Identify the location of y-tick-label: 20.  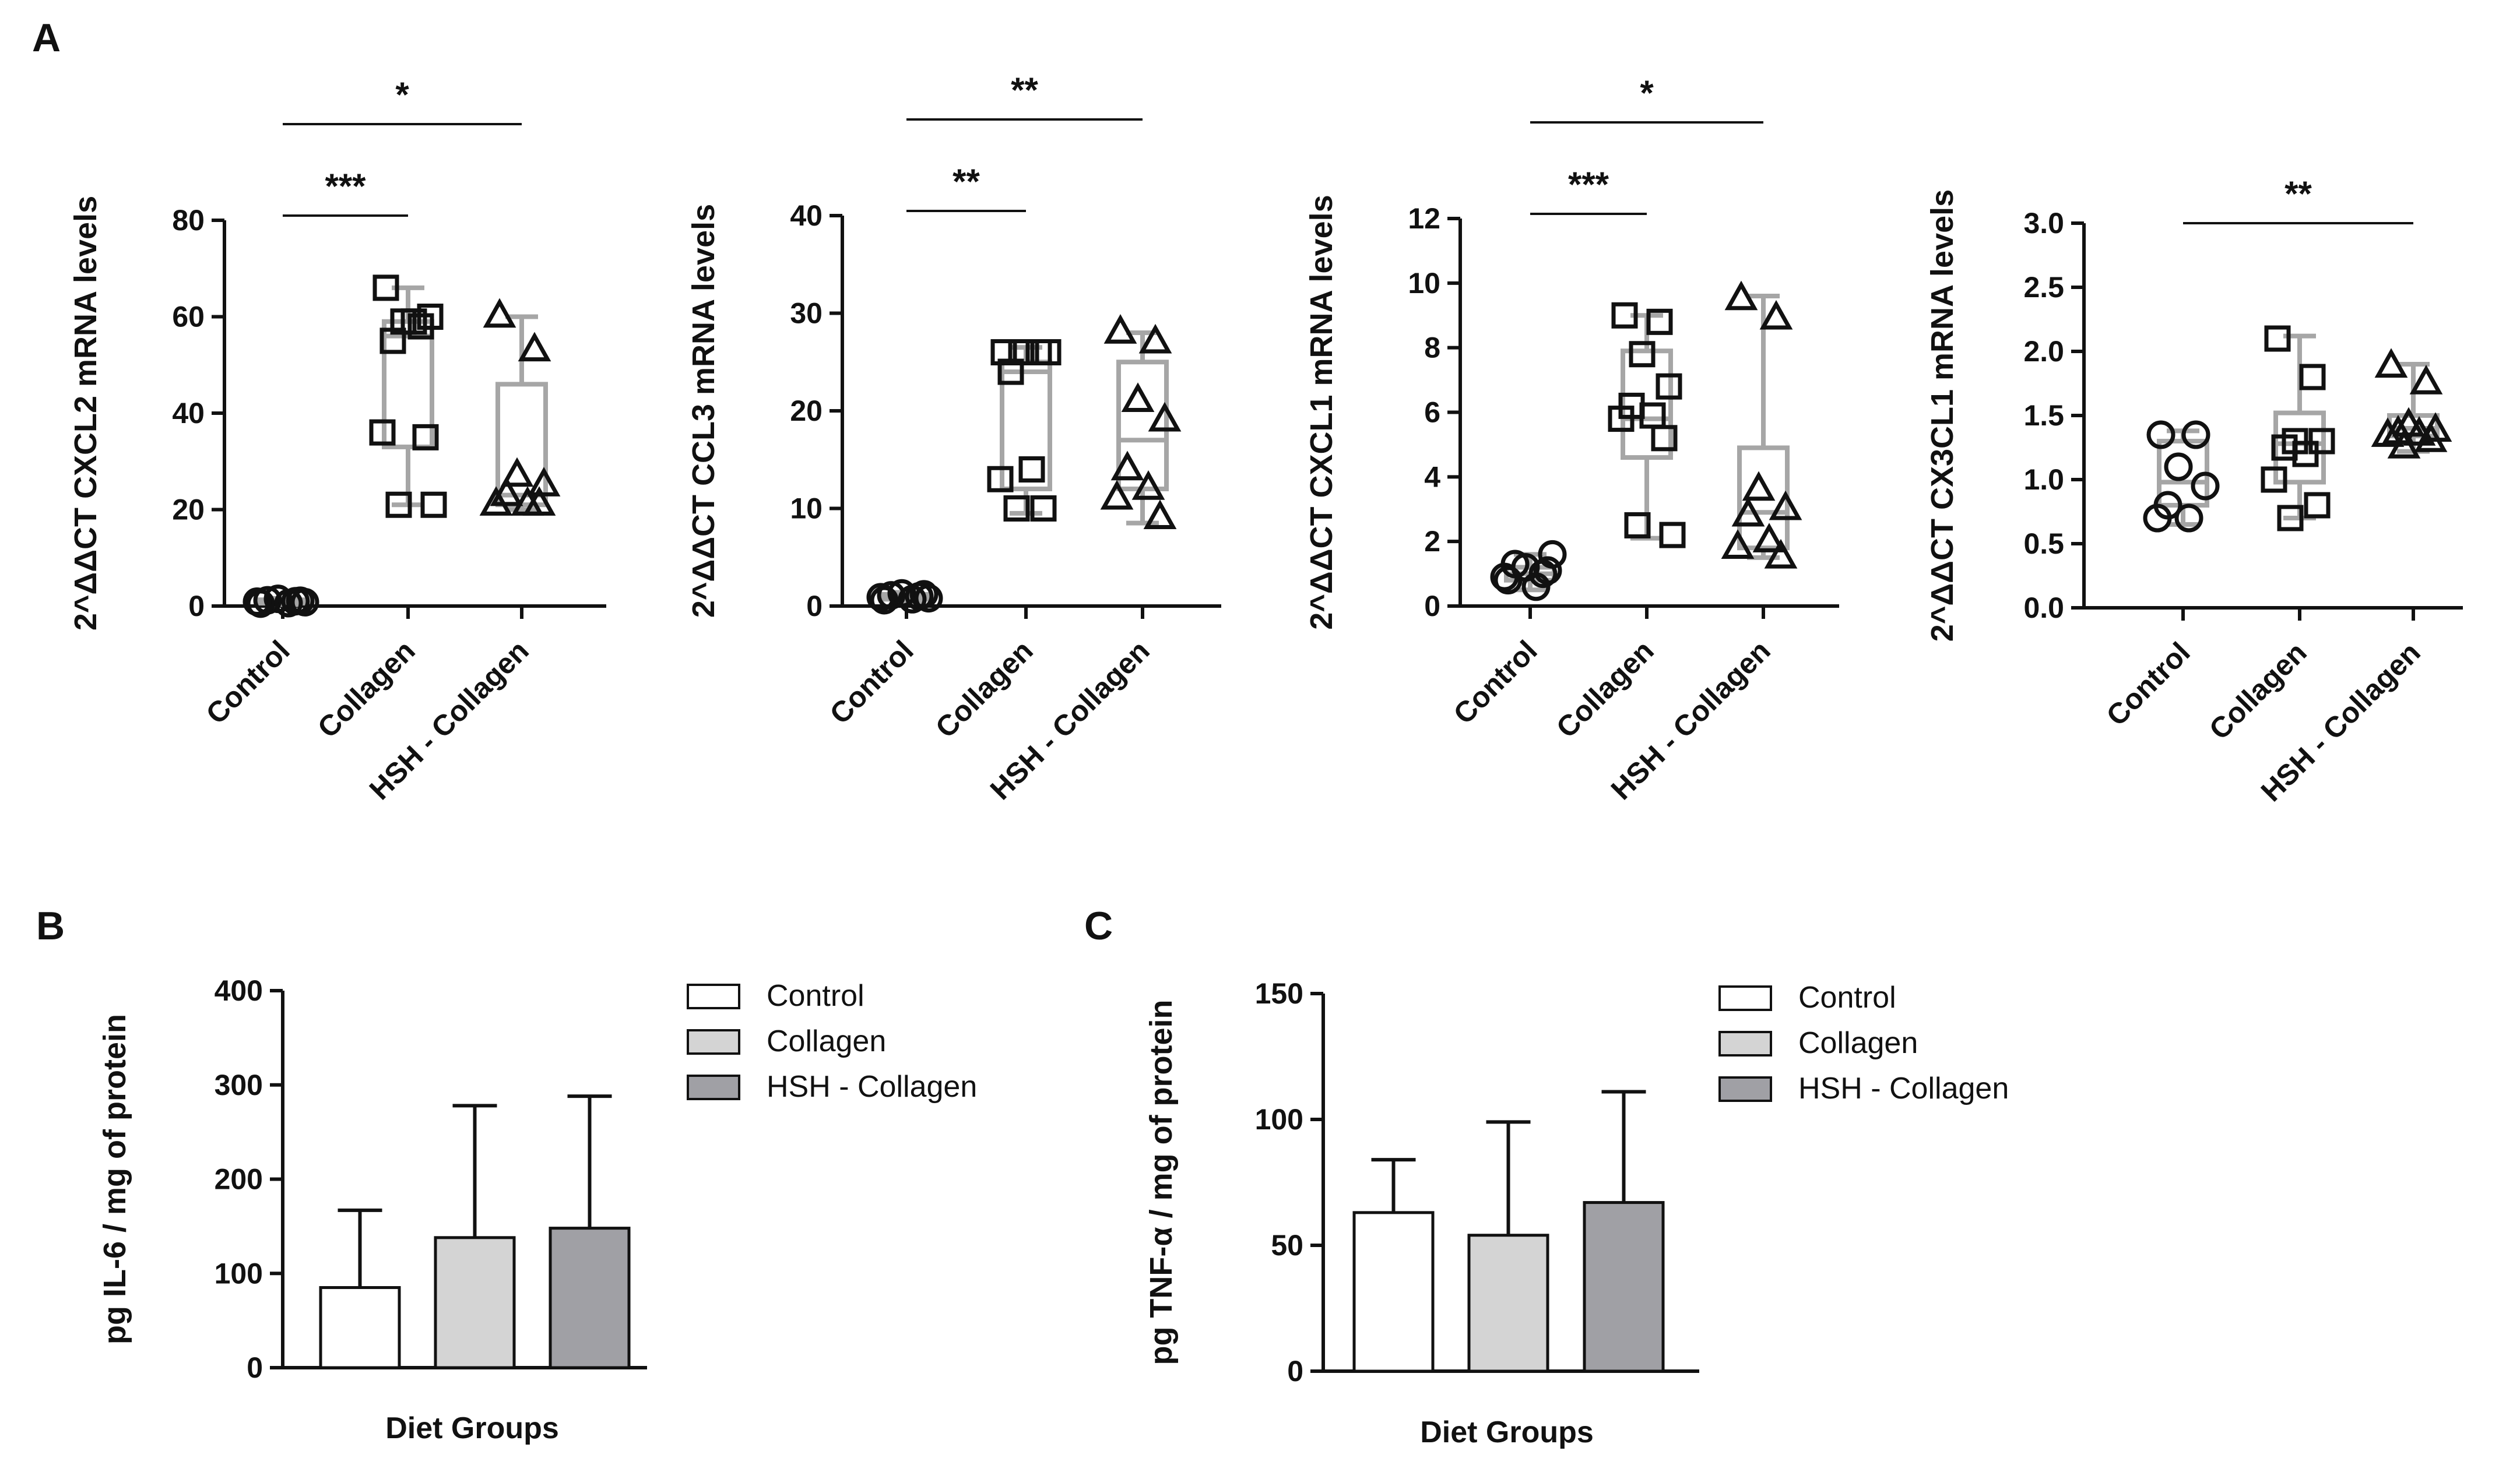
(806, 411).